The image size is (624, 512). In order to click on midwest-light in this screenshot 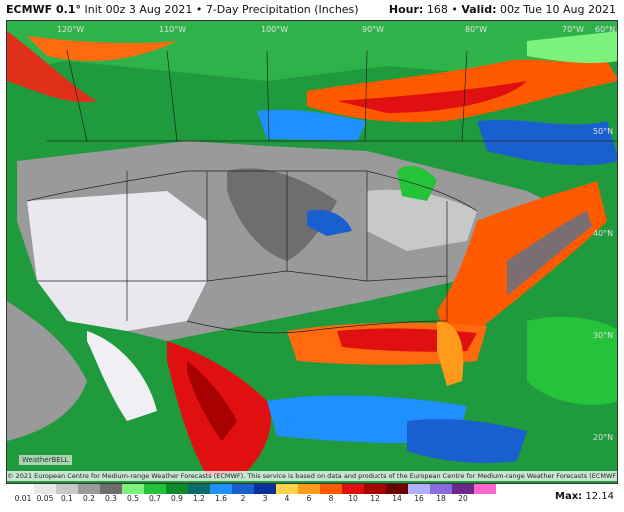, I will do `click(422, 220)`.